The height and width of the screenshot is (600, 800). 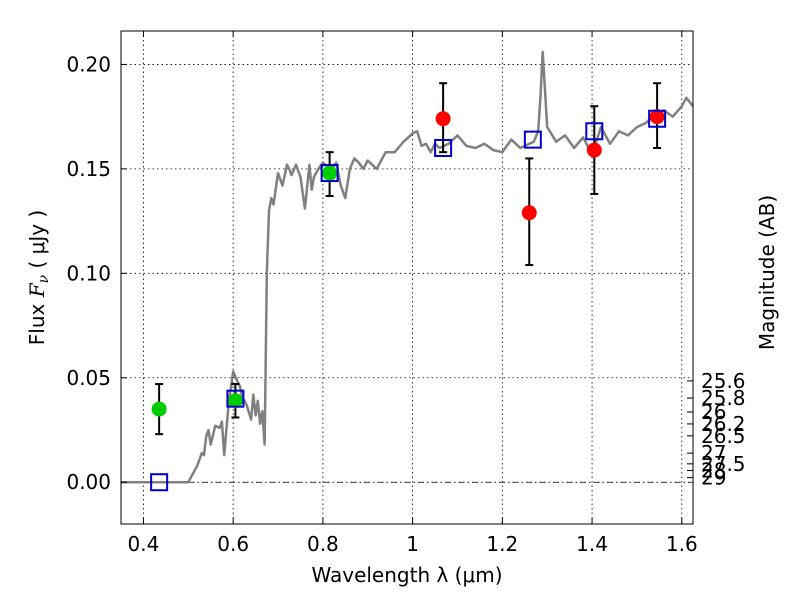 What do you see at coordinates (592, 544) in the screenshot?
I see `x-tick-label: 1.4` at bounding box center [592, 544].